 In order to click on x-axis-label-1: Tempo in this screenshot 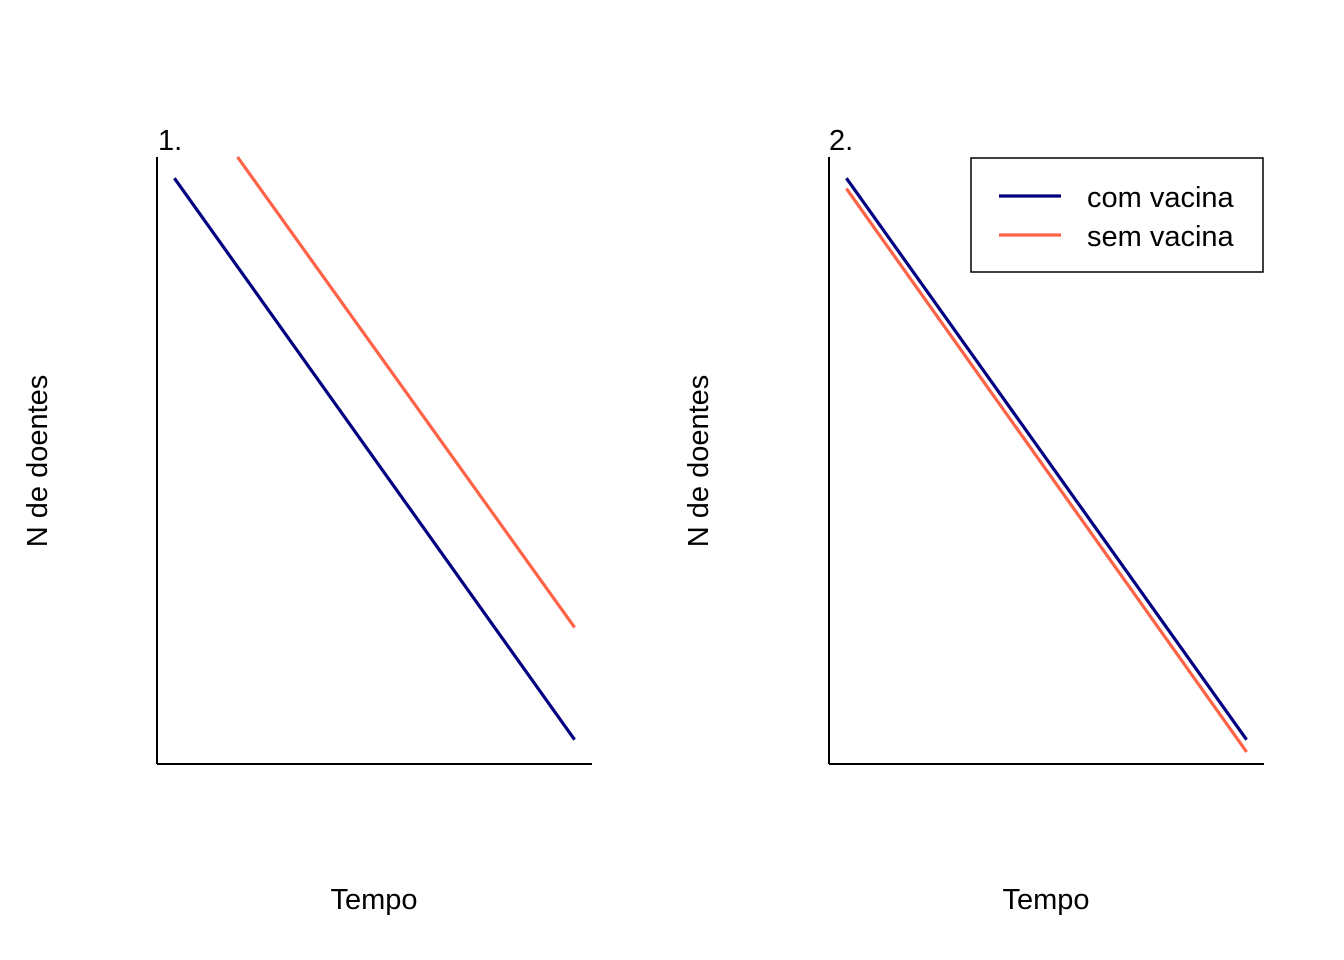, I will do `click(373, 900)`.